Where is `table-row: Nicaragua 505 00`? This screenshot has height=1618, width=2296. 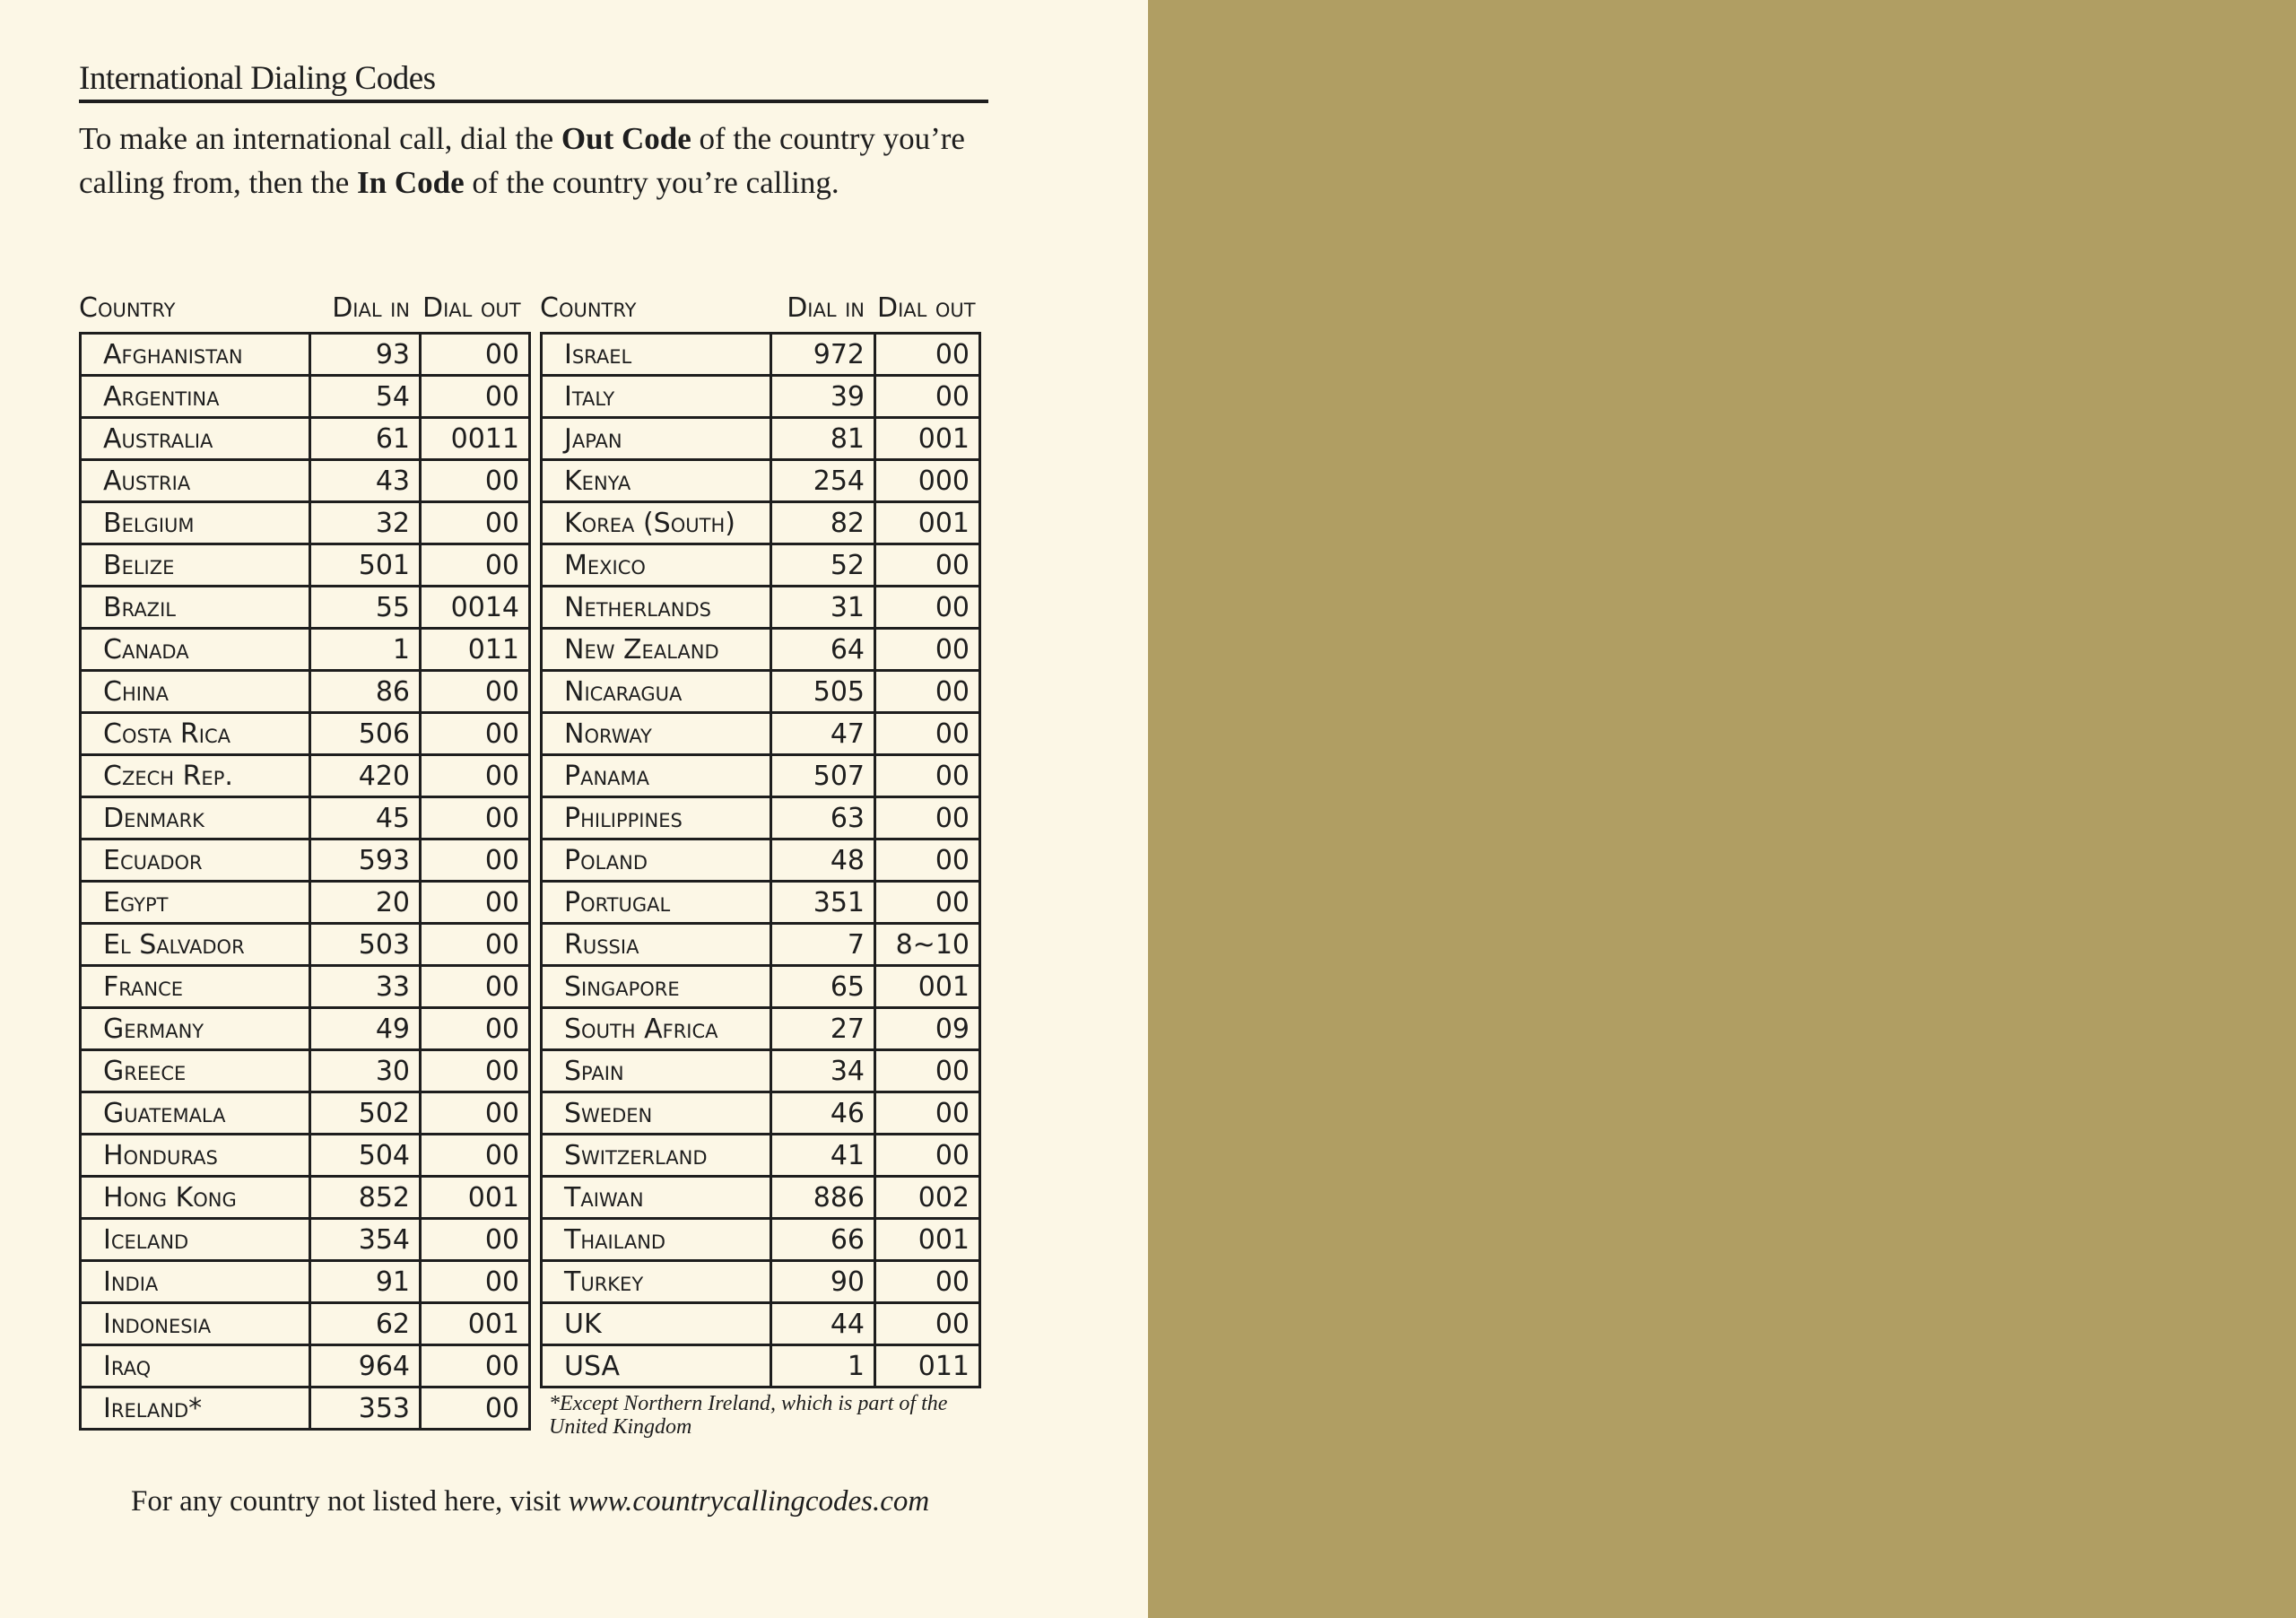 table-row: Nicaragua 505 00 is located at coordinates (760, 693).